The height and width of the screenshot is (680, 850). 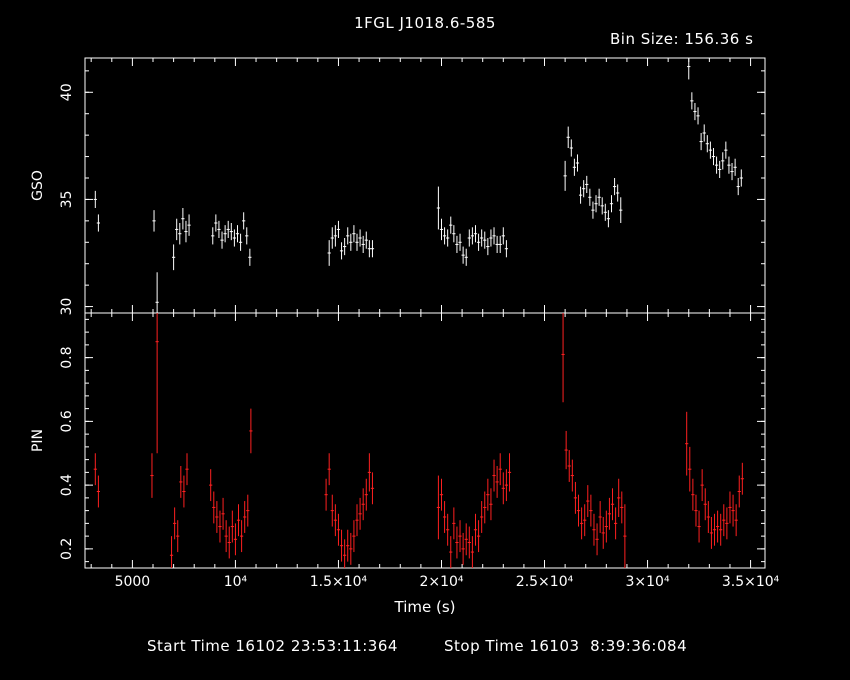 I want to click on xtick-label: 2.5×10⁴, so click(x=545, y=582).